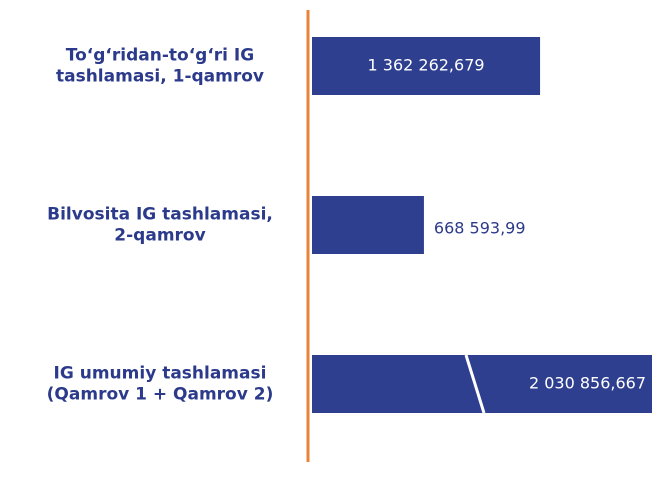 This screenshot has width=652, height=488. Describe the element at coordinates (160, 374) in the screenshot. I see `category-label: IG umumiy tashlamasi` at that location.